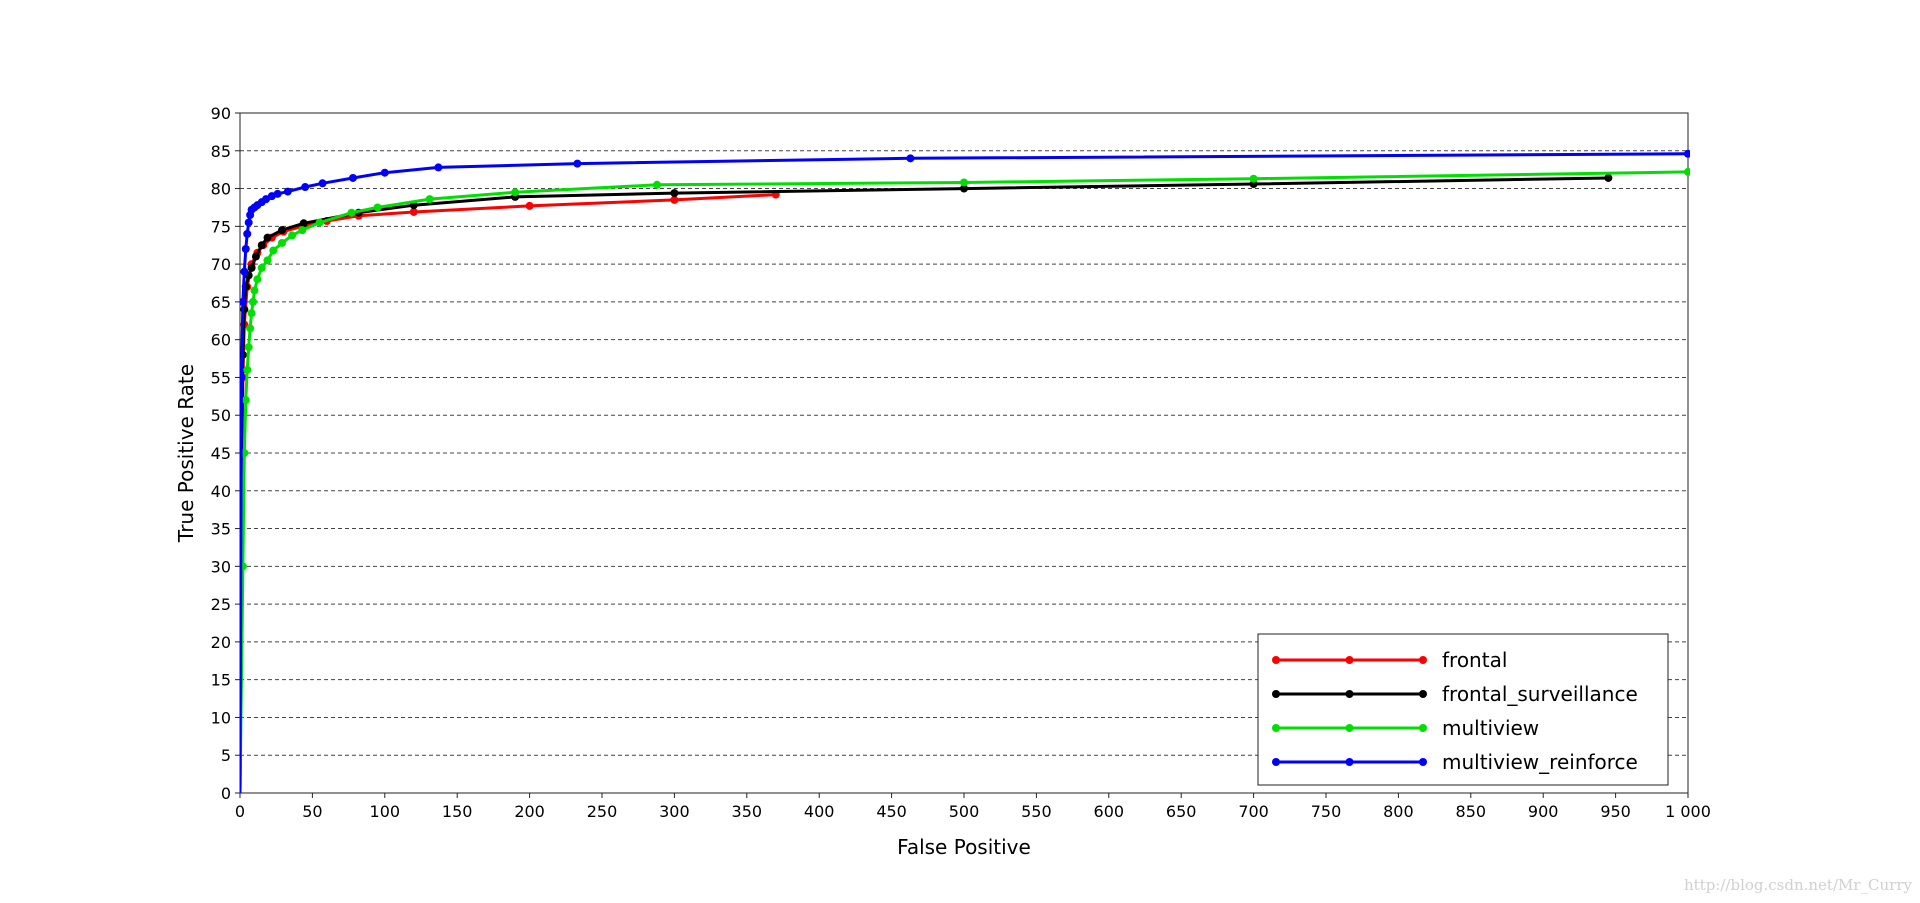 The height and width of the screenshot is (903, 1920). Describe the element at coordinates (221, 491) in the screenshot. I see `y-tick-label: 40` at that location.